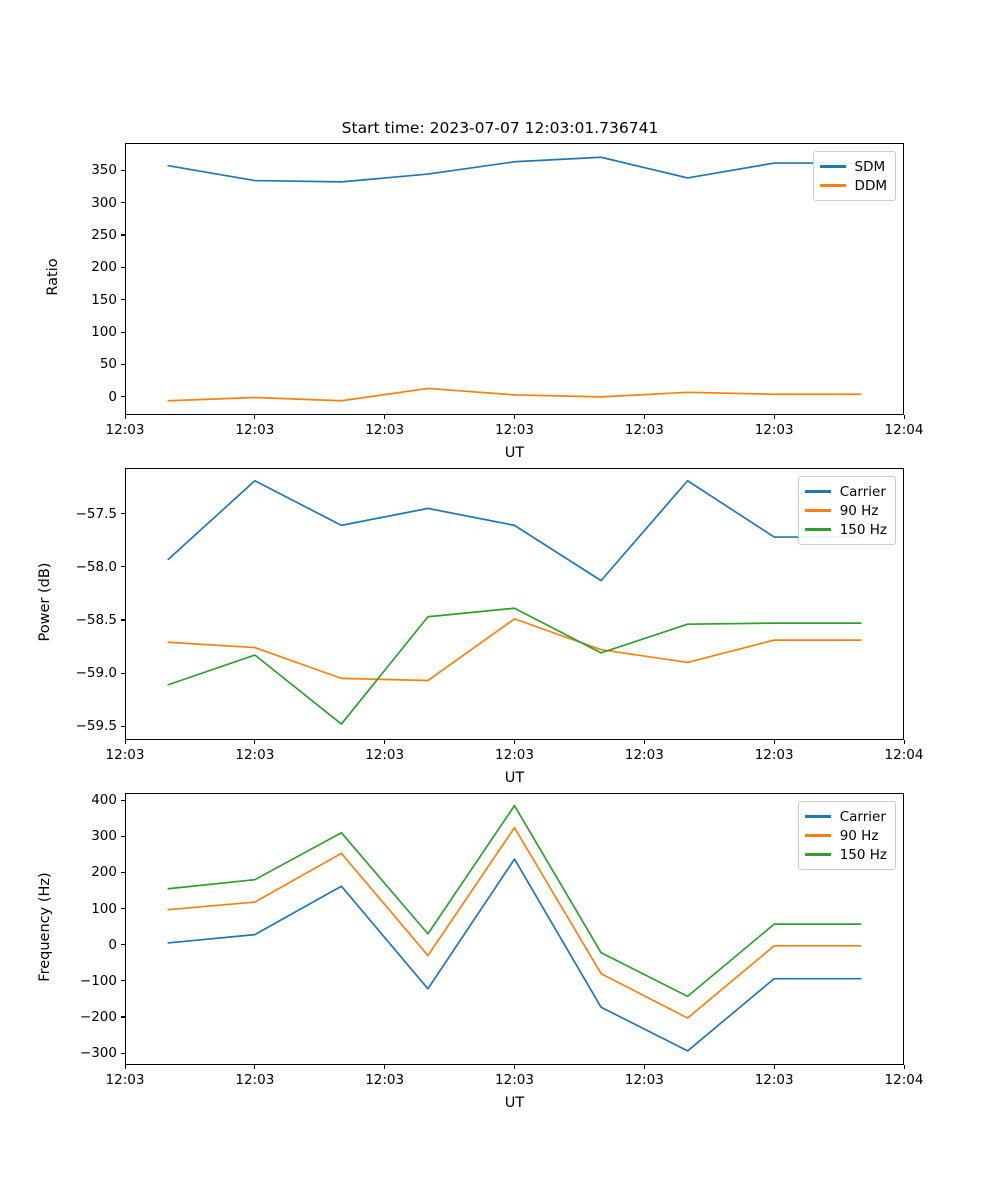 This screenshot has width=1000, height=1200. I want to click on legend: SDM DDM, so click(854, 176).